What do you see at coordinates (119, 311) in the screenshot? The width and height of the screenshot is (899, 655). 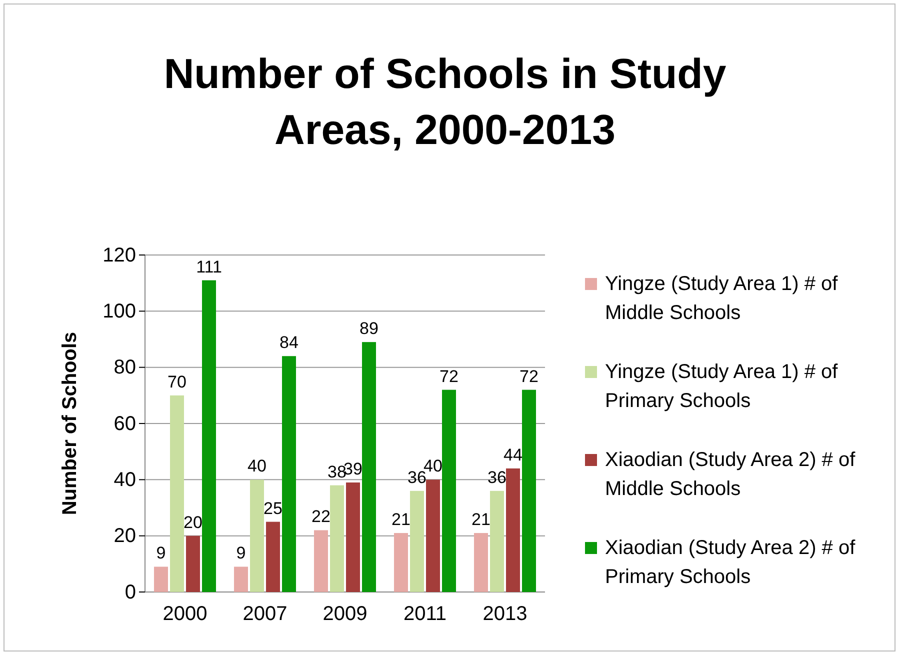 I see `y-tick-label: 100` at bounding box center [119, 311].